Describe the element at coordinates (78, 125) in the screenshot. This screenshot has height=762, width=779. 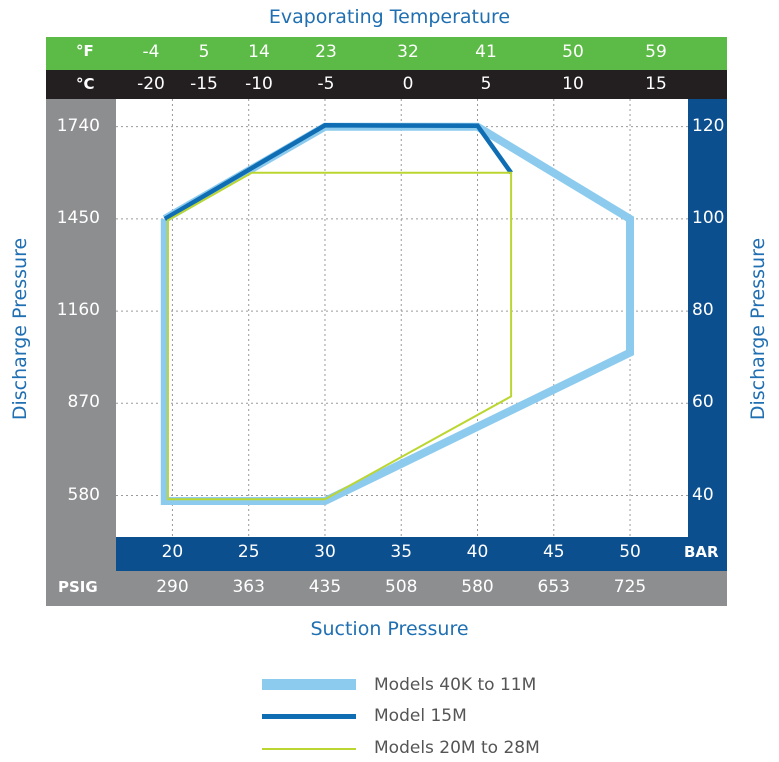
I see `left-axis-tick-label: 1740` at that location.